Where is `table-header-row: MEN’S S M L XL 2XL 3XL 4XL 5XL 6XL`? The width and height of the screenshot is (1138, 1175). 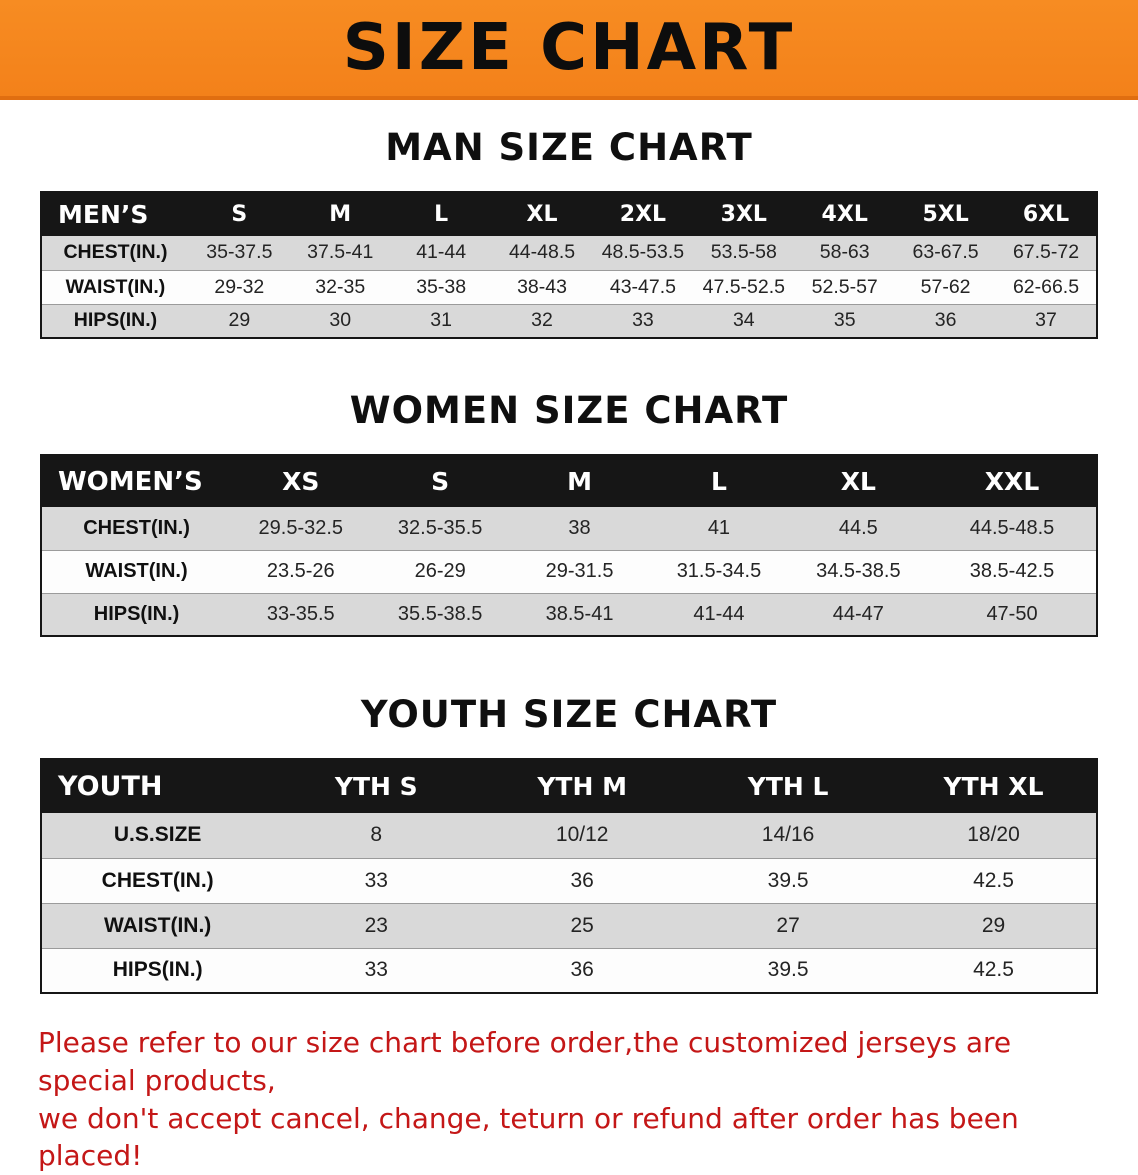
table-header-row: MEN’S S M L XL 2XL 3XL 4XL 5XL 6XL is located at coordinates (569, 214).